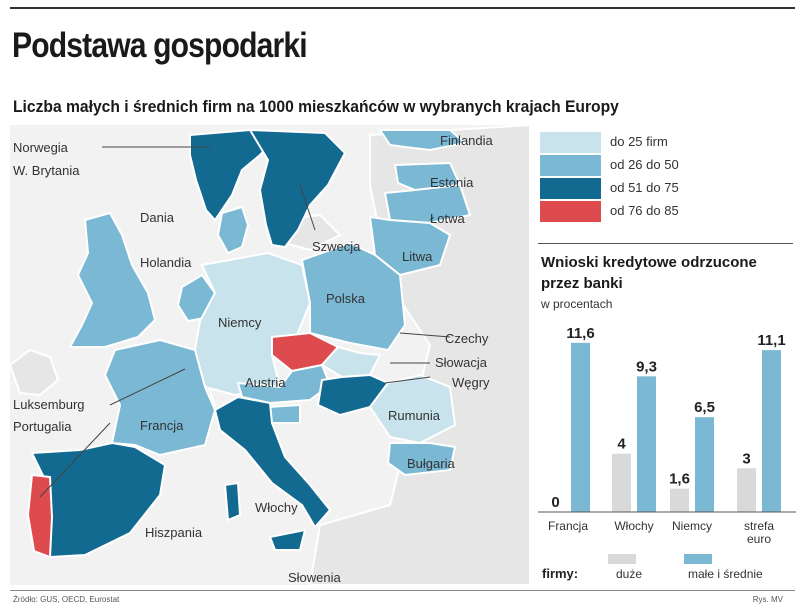  I want to click on bar-value-label: 1,6, so click(679, 479).